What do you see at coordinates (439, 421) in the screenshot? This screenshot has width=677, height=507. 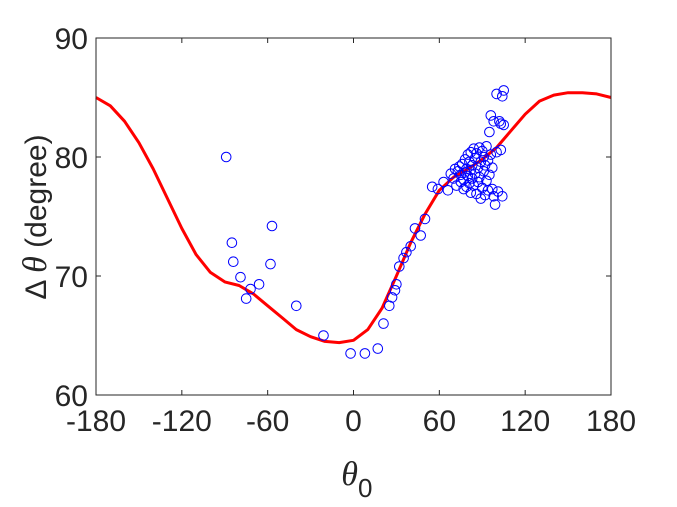 I see `x-tick-label: 60` at bounding box center [439, 421].